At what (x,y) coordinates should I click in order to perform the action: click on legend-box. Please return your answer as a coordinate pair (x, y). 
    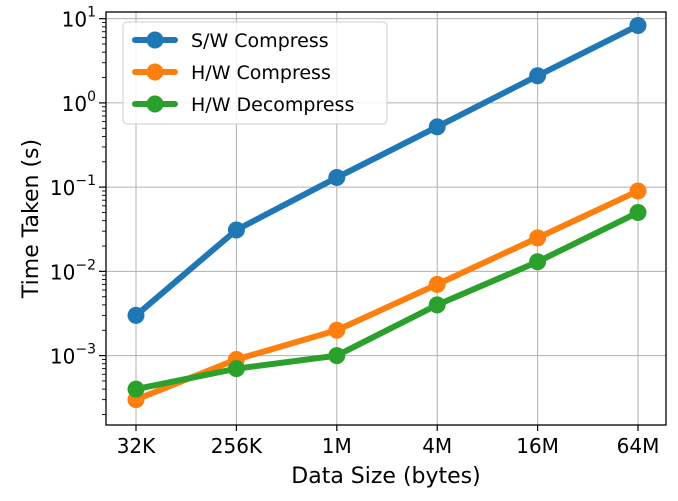
    Looking at the image, I should click on (255, 73).